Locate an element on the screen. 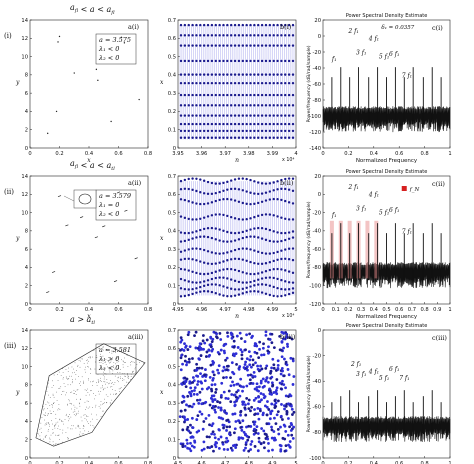 Image resolution: width=474 pixels, height=464 pixels. condition-subscript: fl is located at coordinates (76, 11).